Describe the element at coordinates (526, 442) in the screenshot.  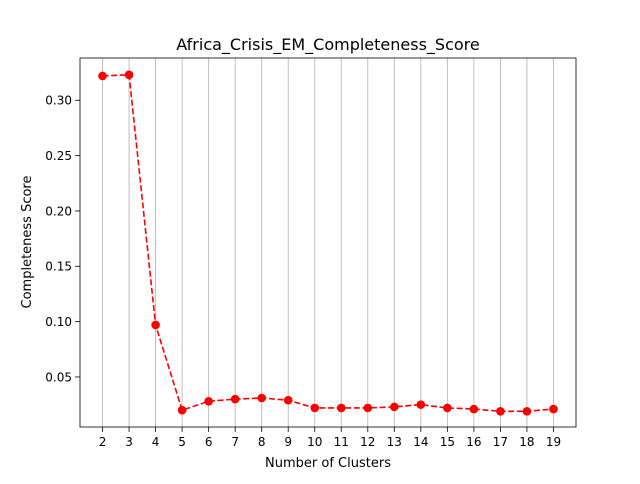
I see `x-tick-label: 18` at that location.